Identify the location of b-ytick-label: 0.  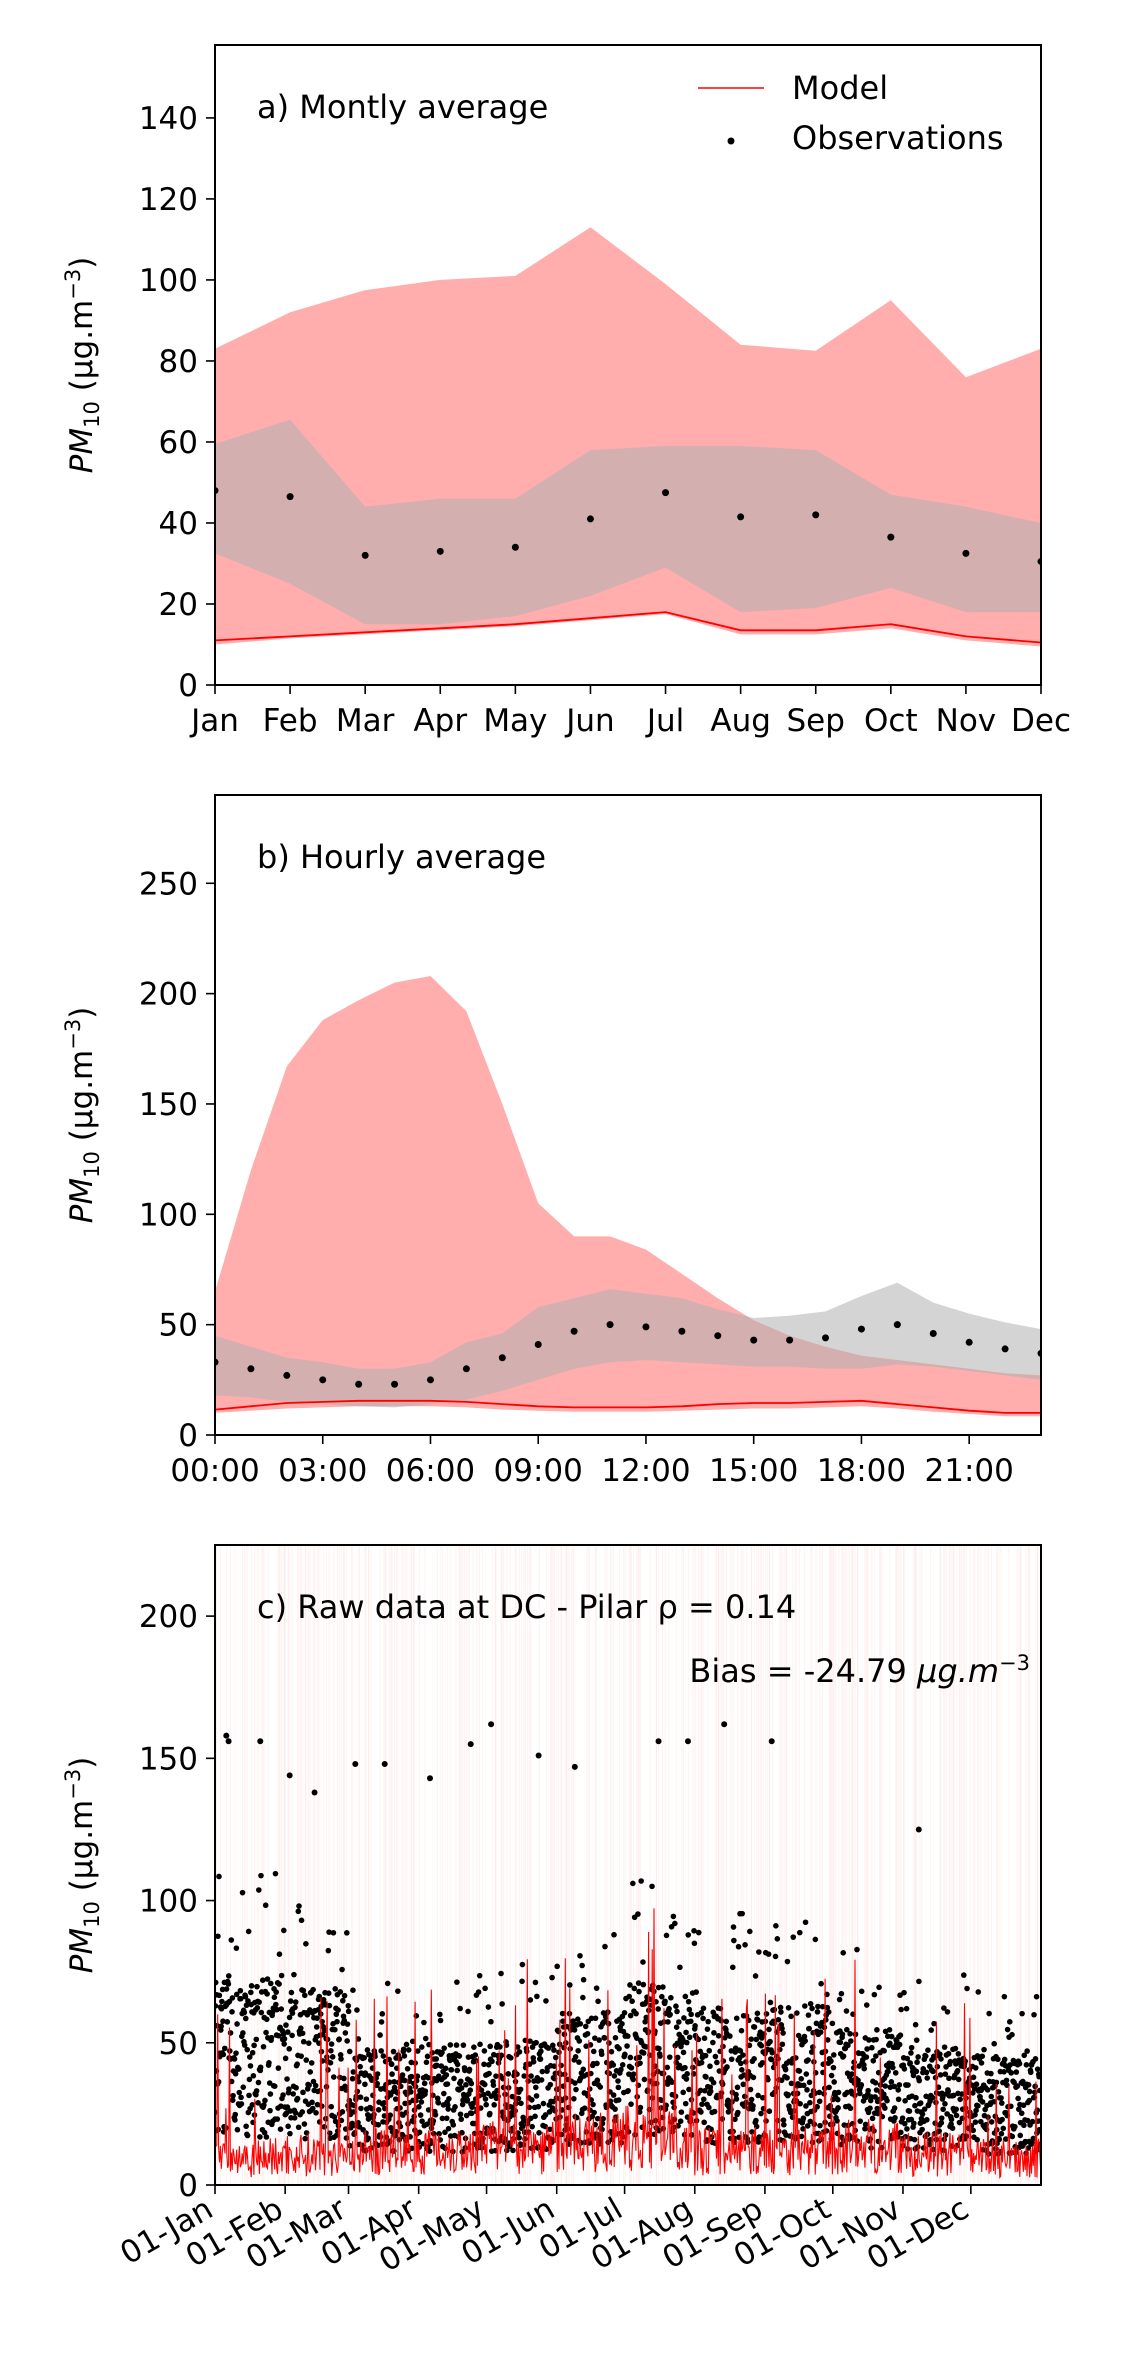
(188, 1436).